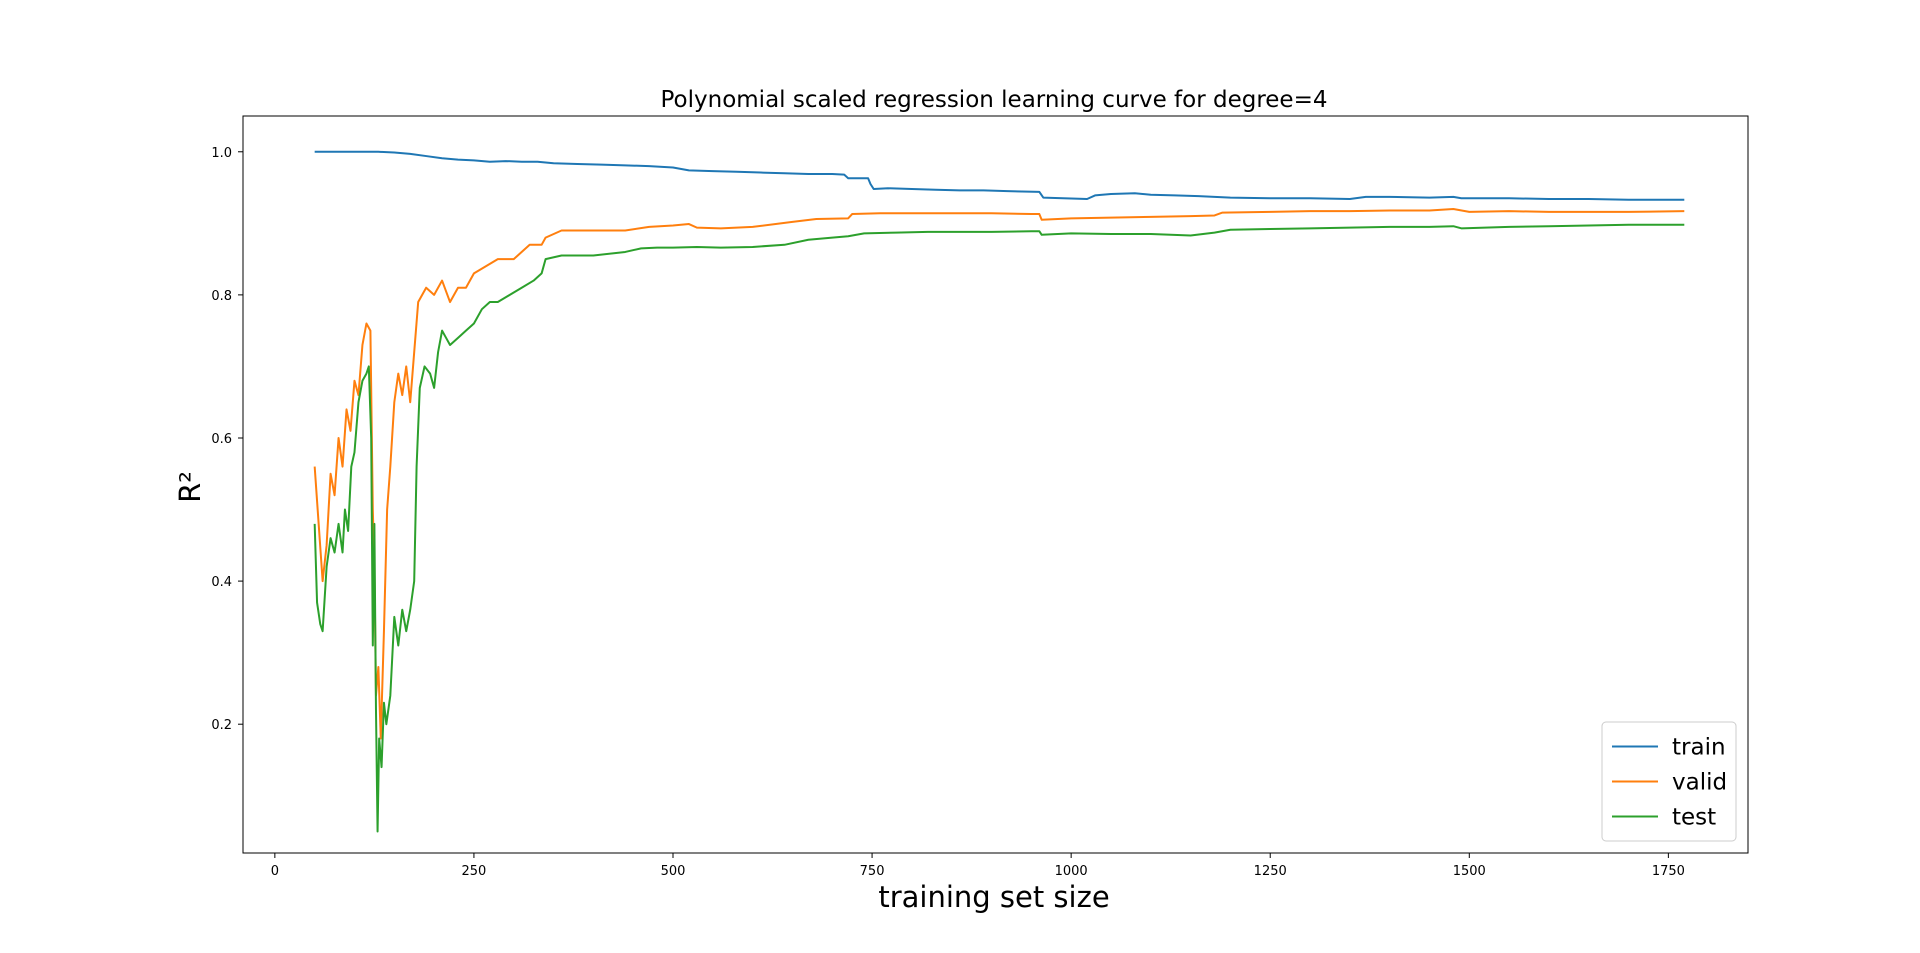 This screenshot has width=1920, height=953. I want to click on legend-label-valid: valid, so click(1699, 783).